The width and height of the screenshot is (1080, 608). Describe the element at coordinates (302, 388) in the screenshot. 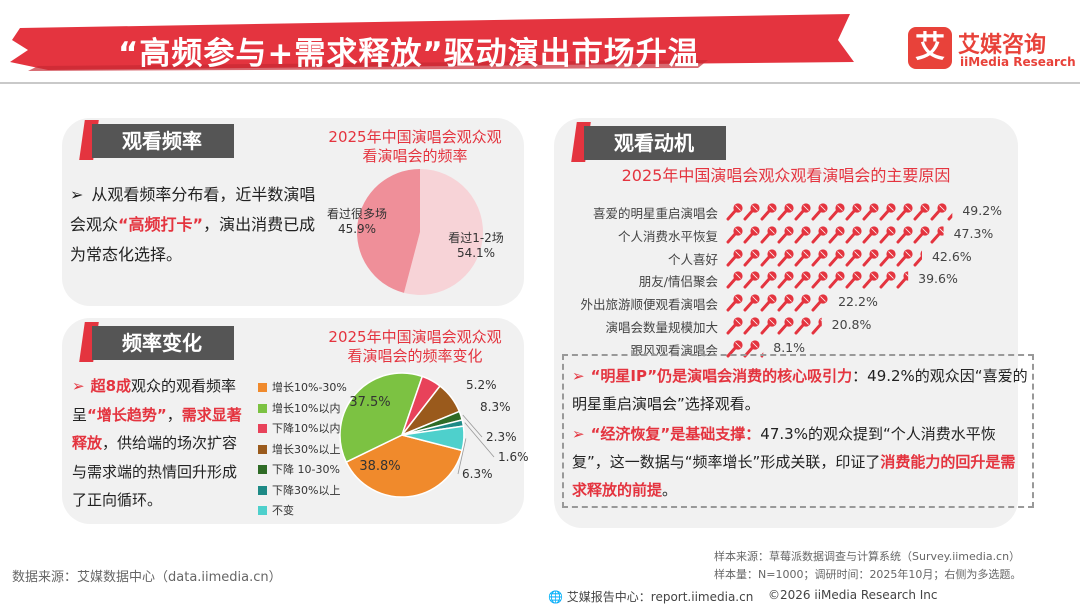

I see `legend-item: 增长10%-30%` at that location.